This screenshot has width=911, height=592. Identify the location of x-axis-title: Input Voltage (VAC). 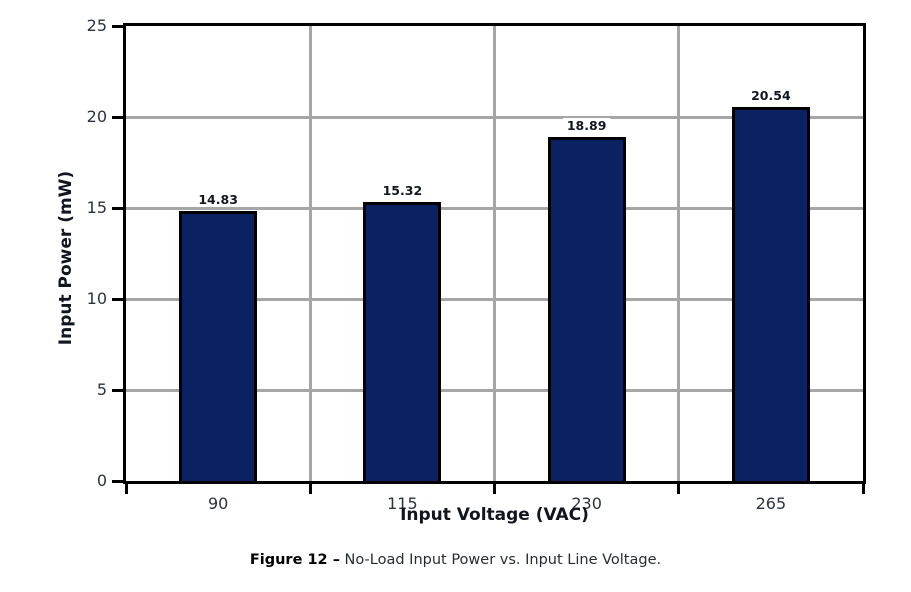
(494, 515).